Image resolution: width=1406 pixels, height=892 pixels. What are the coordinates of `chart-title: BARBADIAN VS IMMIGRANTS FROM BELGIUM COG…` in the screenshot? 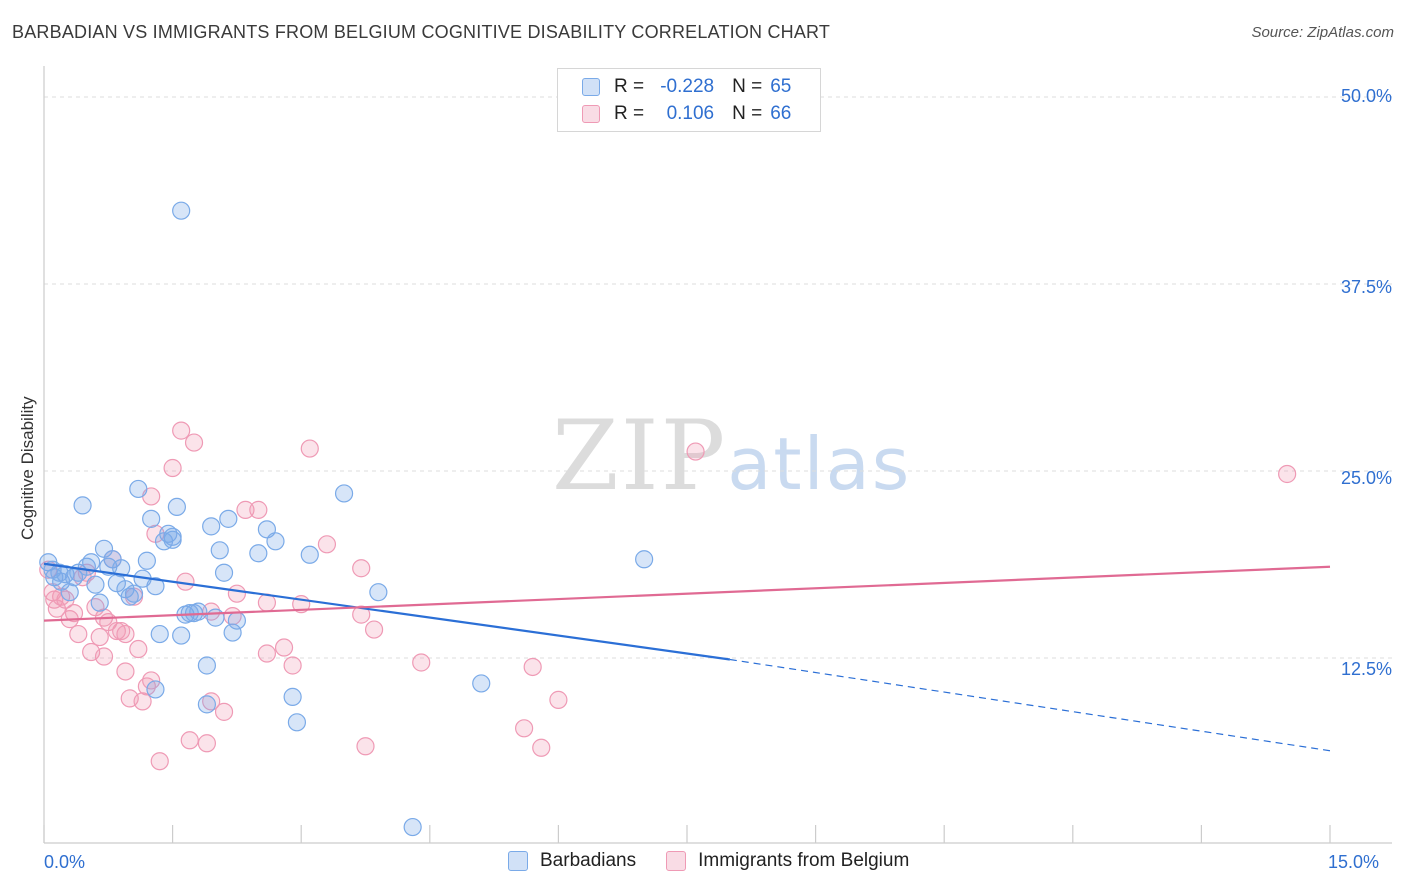 It's located at (421, 32).